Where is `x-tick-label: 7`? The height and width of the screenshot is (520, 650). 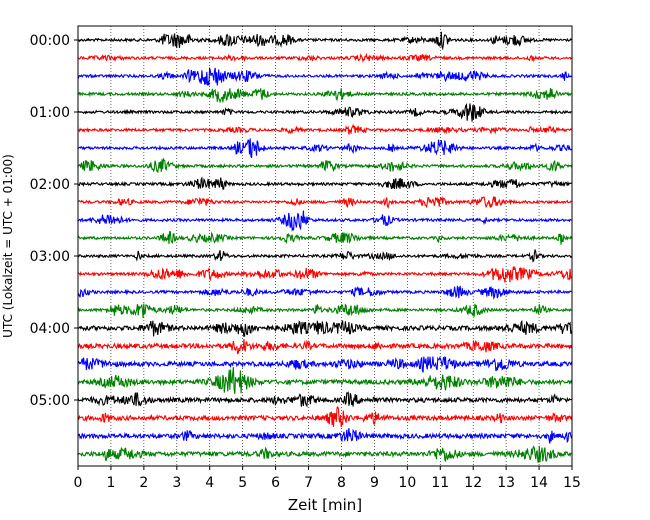 x-tick-label: 7 is located at coordinates (308, 483).